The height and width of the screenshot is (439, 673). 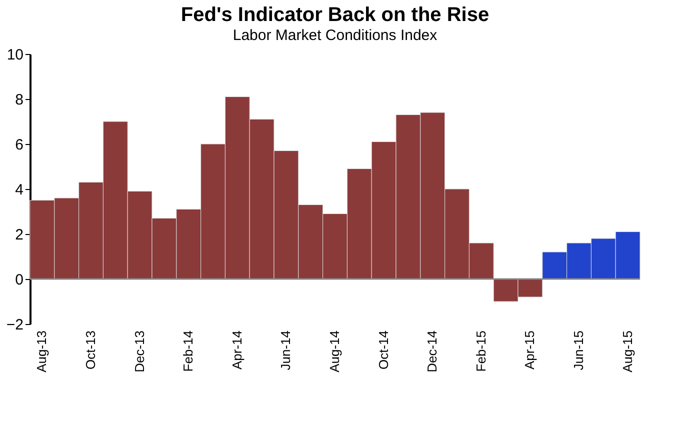 What do you see at coordinates (578, 350) in the screenshot?
I see `x-tick-label: Jun-15` at bounding box center [578, 350].